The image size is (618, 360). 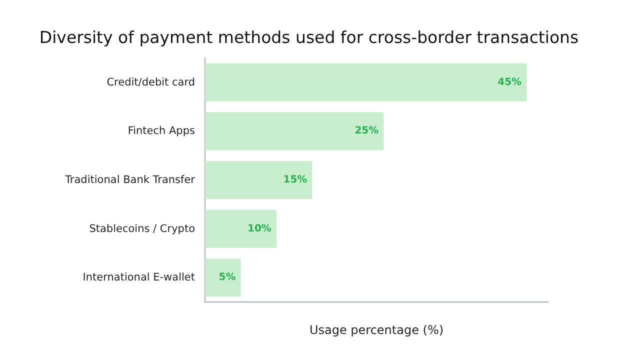 What do you see at coordinates (260, 228) in the screenshot?
I see `data-label: 10%` at bounding box center [260, 228].